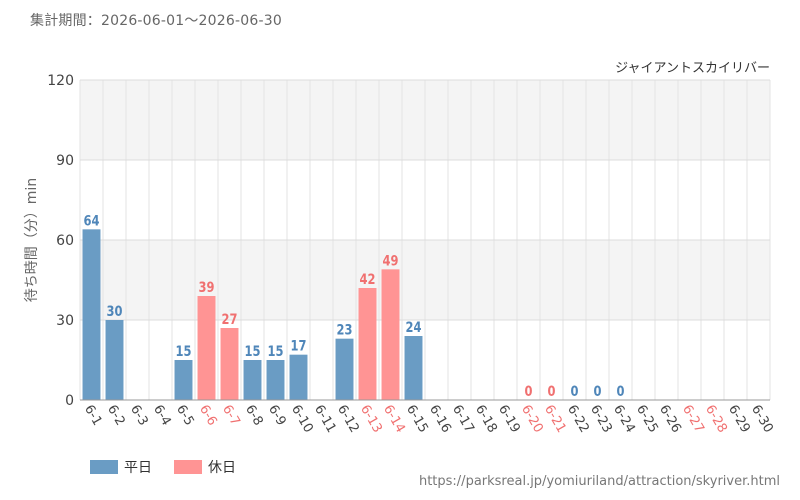  What do you see at coordinates (325, 419) in the screenshot?
I see `x-tick-label: 6-11` at bounding box center [325, 419].